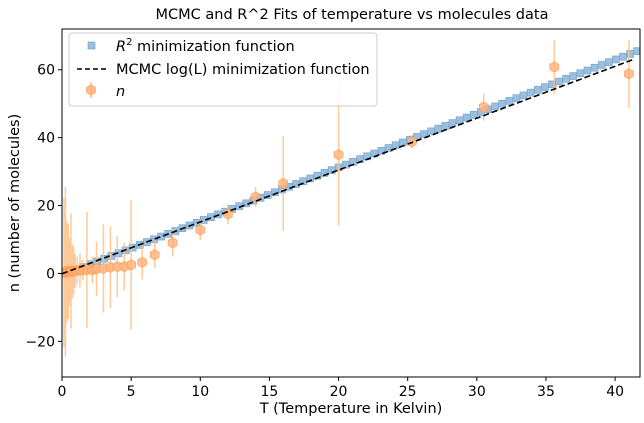 The image size is (644, 423). I want to click on y-axis: −20 0 20 40 60, so click(43, 206).